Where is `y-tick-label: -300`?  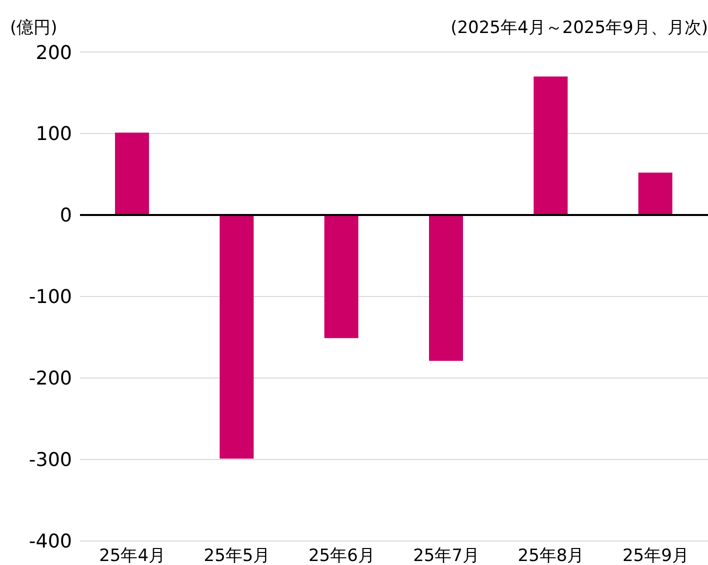
y-tick-label: -300 is located at coordinates (50, 460).